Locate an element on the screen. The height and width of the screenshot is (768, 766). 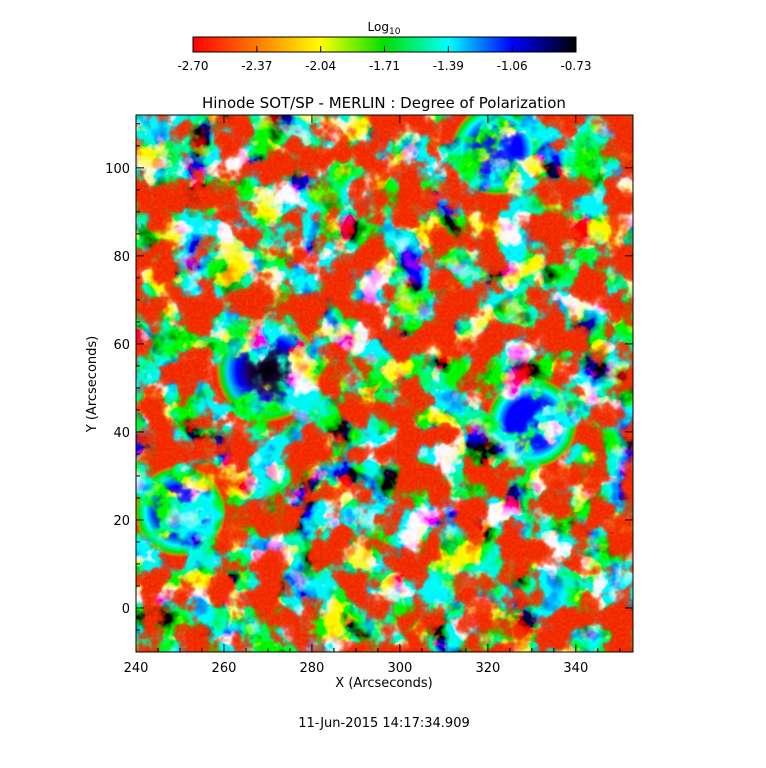
y-tick-label: 100 is located at coordinates (117, 169).